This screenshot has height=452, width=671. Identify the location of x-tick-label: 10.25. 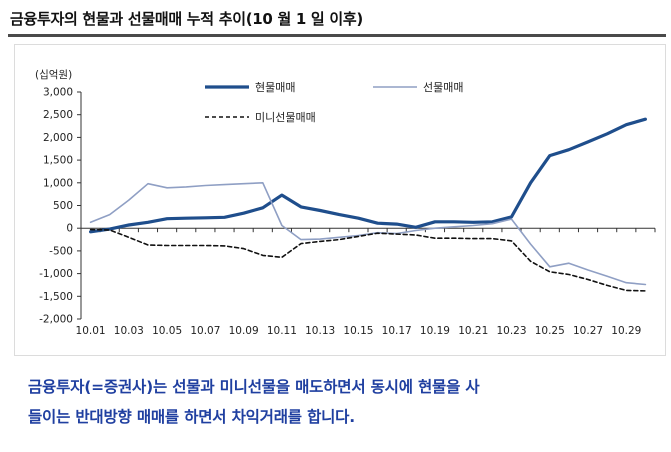
(550, 331).